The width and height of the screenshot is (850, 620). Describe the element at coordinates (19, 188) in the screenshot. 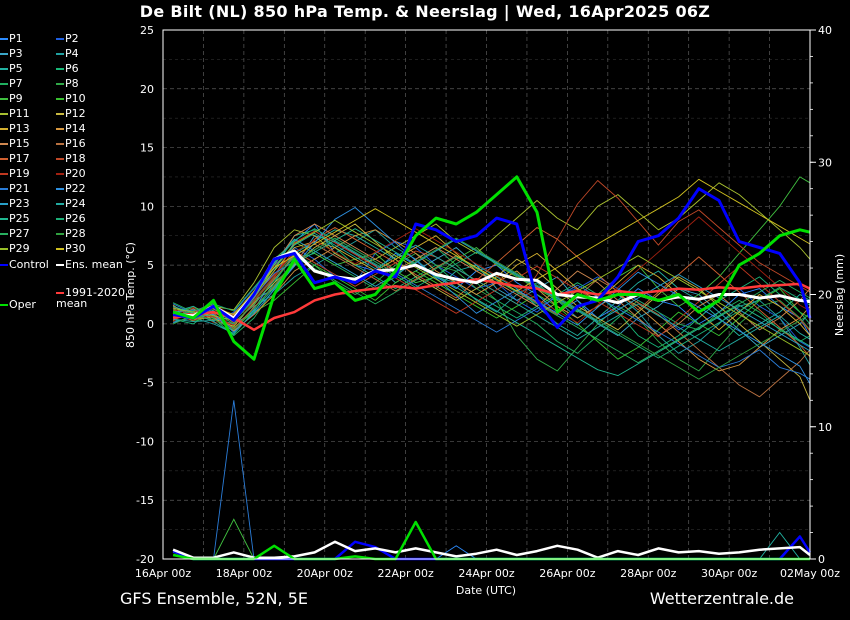

I see `legend-label: P21` at that location.